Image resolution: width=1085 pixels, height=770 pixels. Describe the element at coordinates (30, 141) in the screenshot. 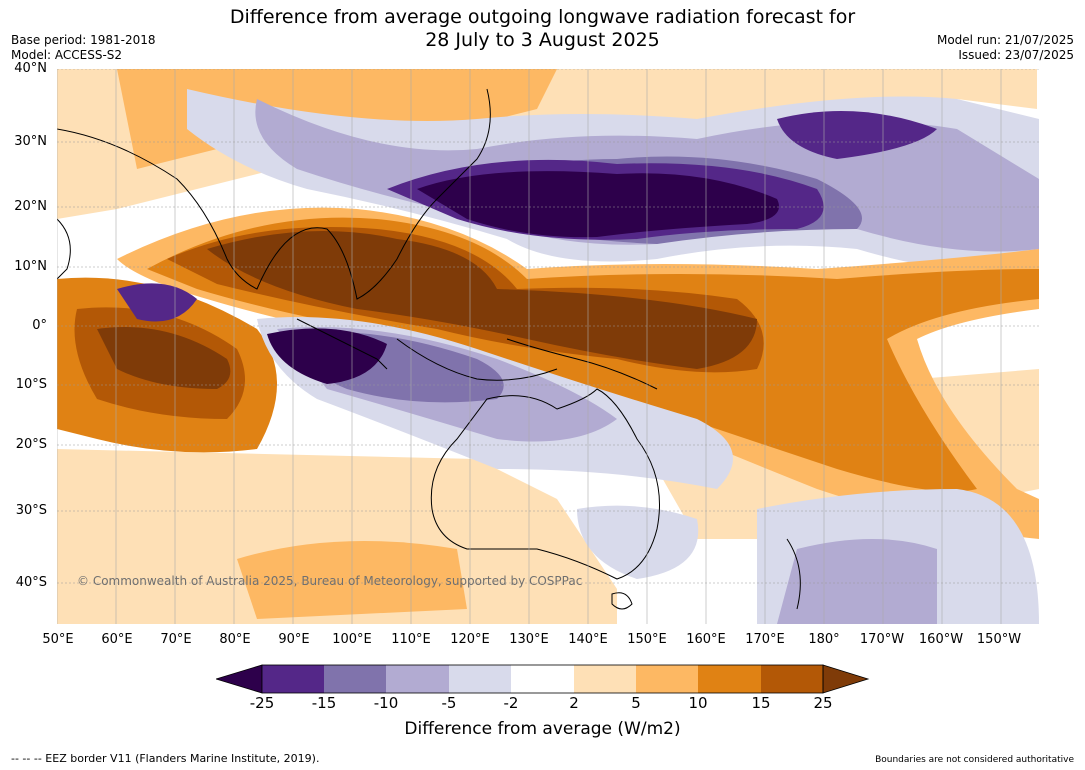

I see `lat-label-30n: 30°N` at that location.